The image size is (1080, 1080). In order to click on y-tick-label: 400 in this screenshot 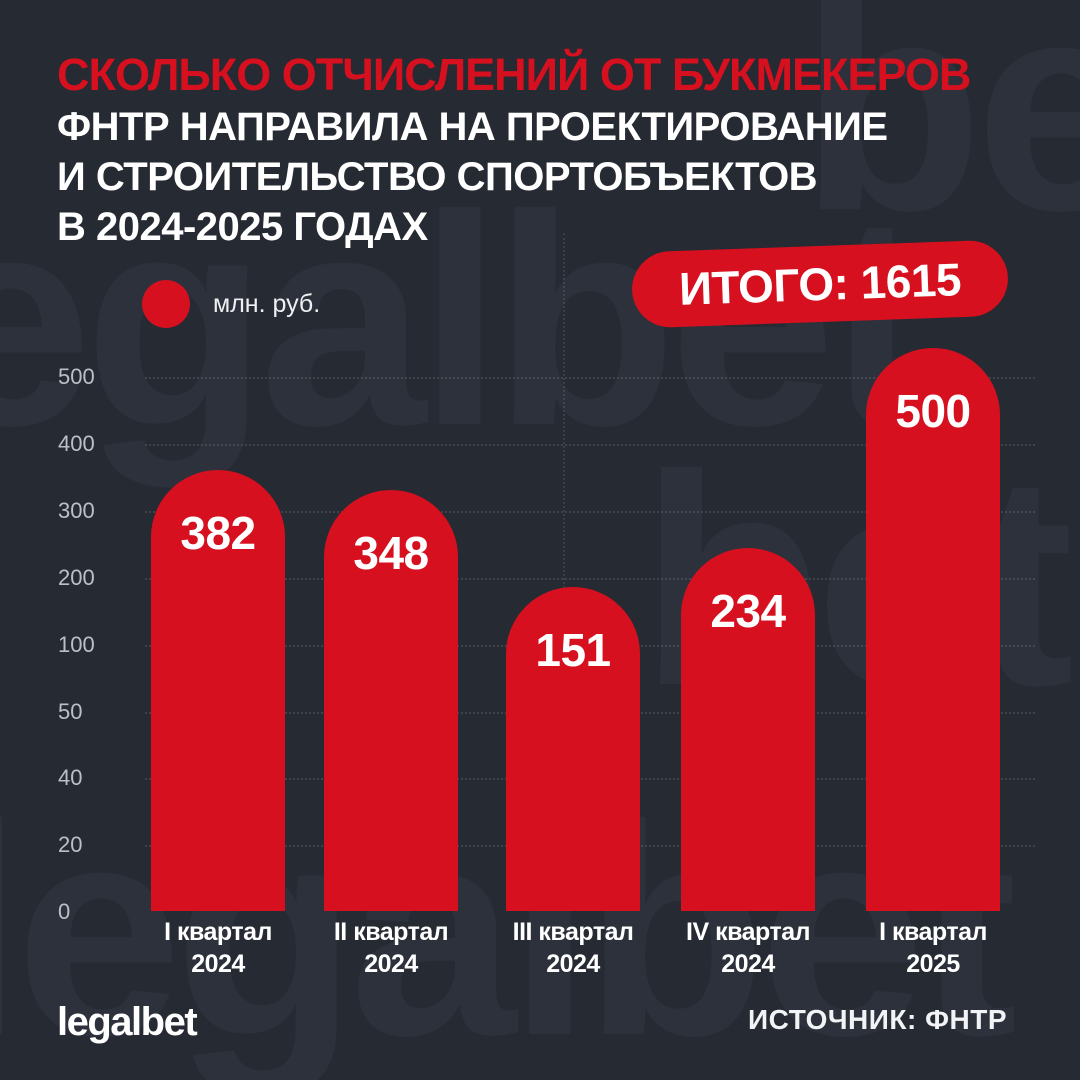, I will do `click(76, 443)`.